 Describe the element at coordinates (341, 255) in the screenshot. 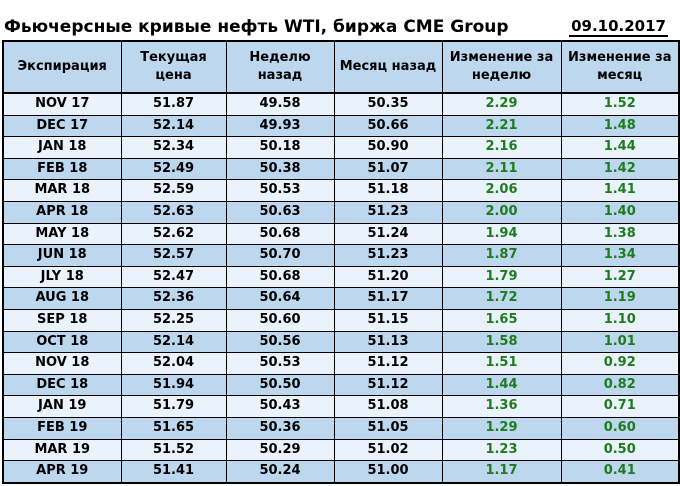

I see `table-row: JUN 18 52.57 50.70 51.23 1.87 1.34` at that location.